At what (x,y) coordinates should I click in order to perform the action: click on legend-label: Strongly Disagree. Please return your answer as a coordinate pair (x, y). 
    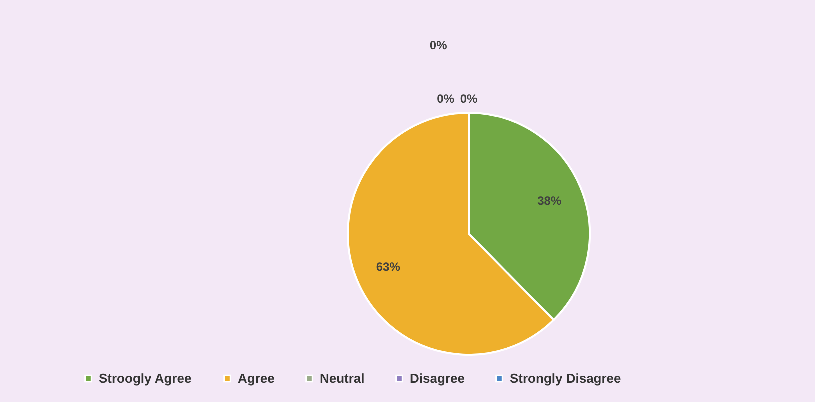
    Looking at the image, I should click on (566, 378).